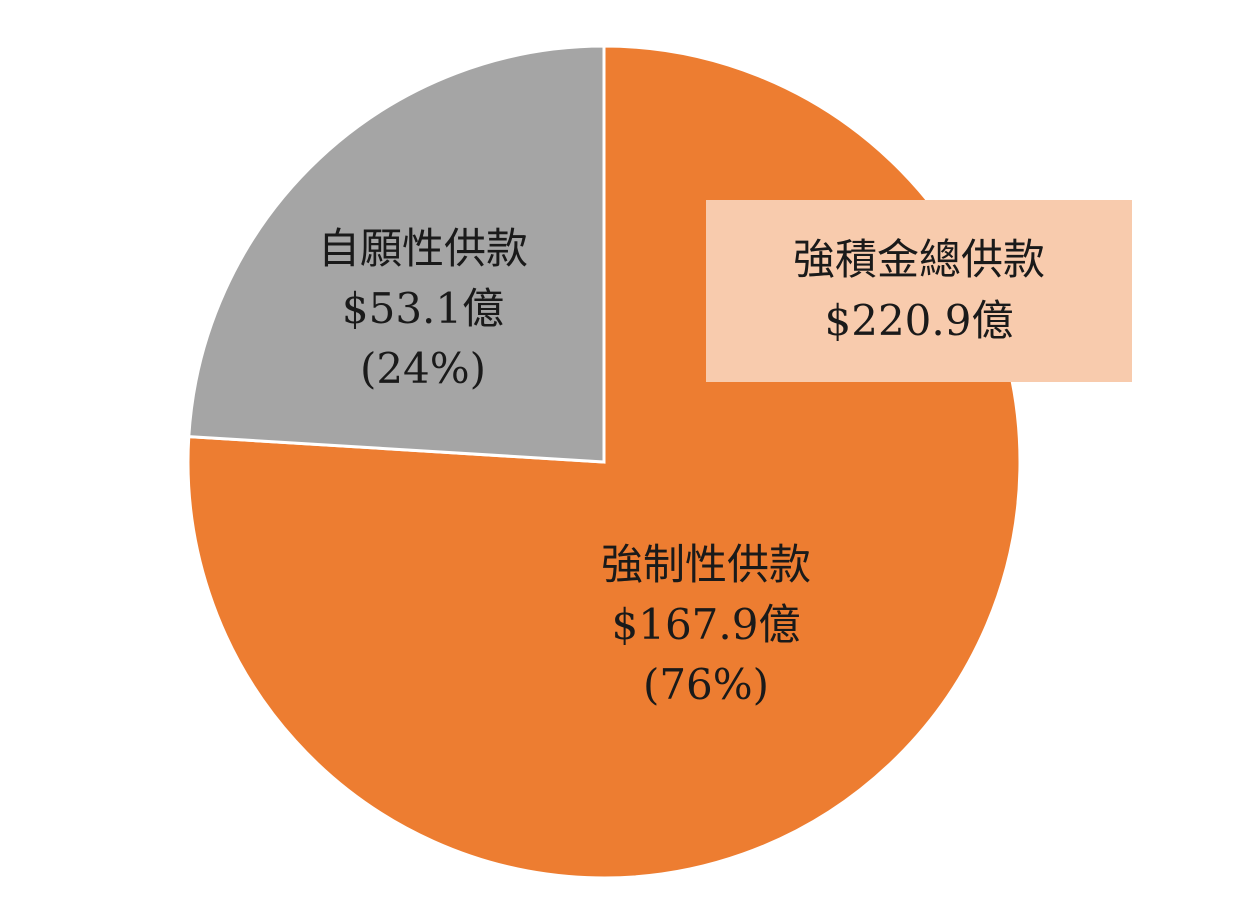  Describe the element at coordinates (919, 320) in the screenshot. I see `total-value: $220.9億` at that location.